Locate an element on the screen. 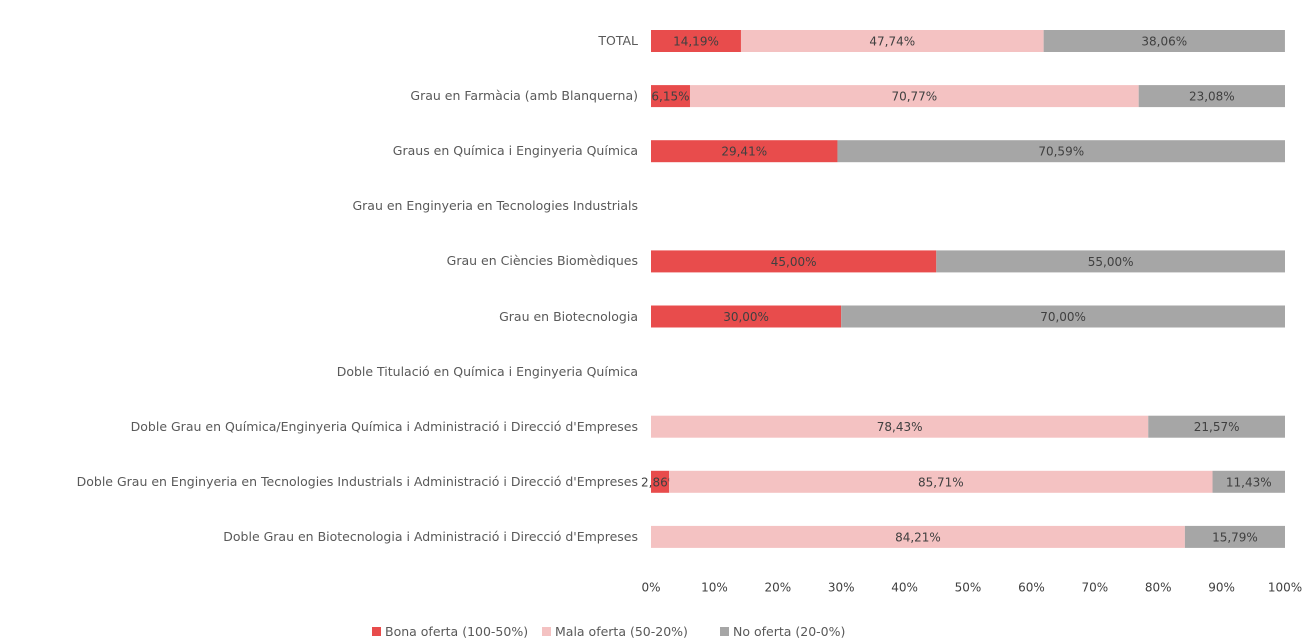  category-label: Graus en Química i Enginyeria Química is located at coordinates (515, 151).